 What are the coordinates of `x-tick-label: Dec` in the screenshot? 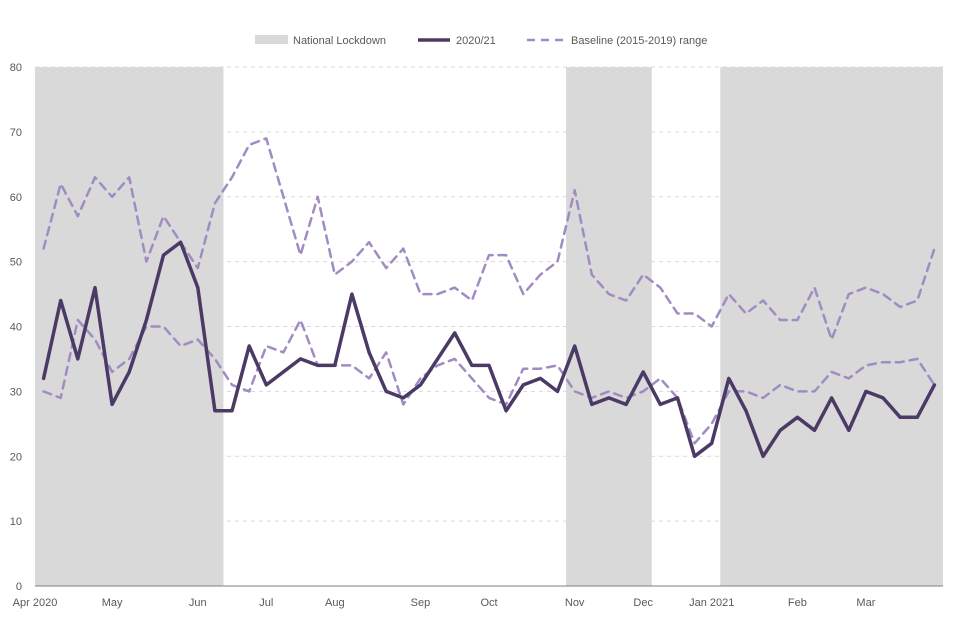 It's located at (643, 603).